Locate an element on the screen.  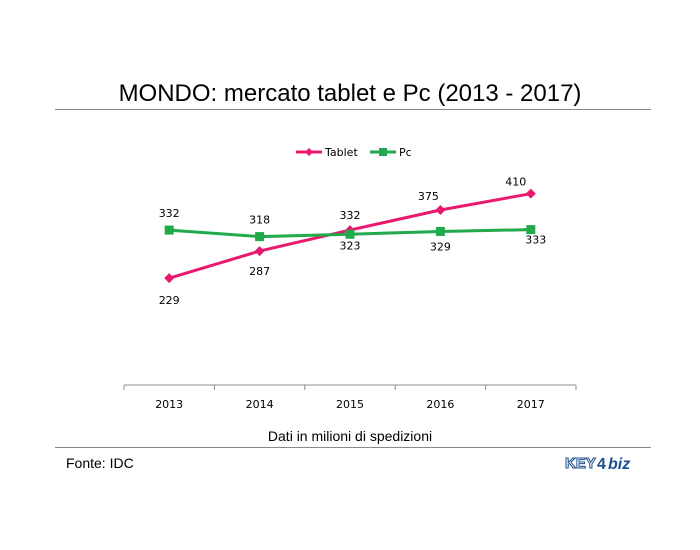
svg-text: KEY is located at coordinates (580, 463).